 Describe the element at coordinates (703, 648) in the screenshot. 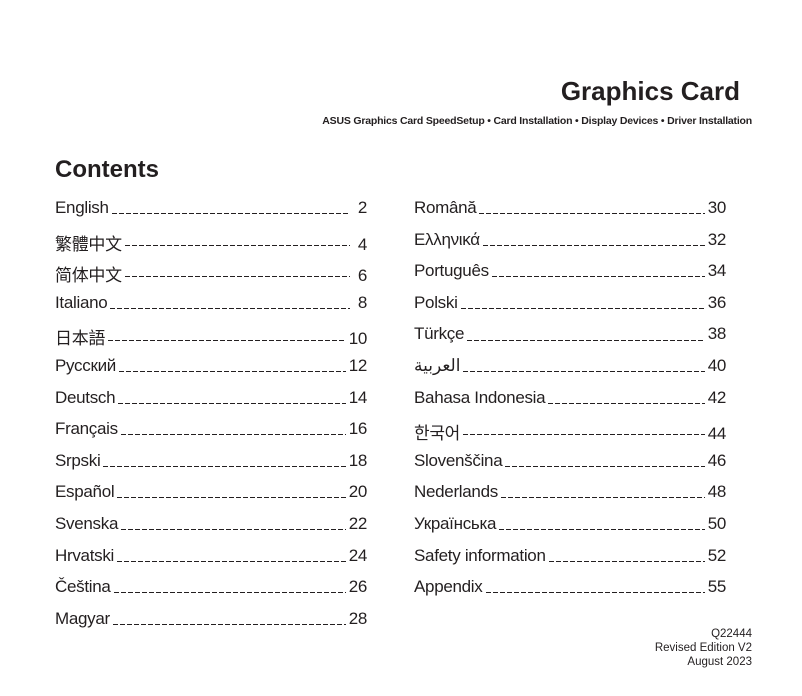

I see `document-meta: Q22444 Revised Edition V2 August 2023` at that location.